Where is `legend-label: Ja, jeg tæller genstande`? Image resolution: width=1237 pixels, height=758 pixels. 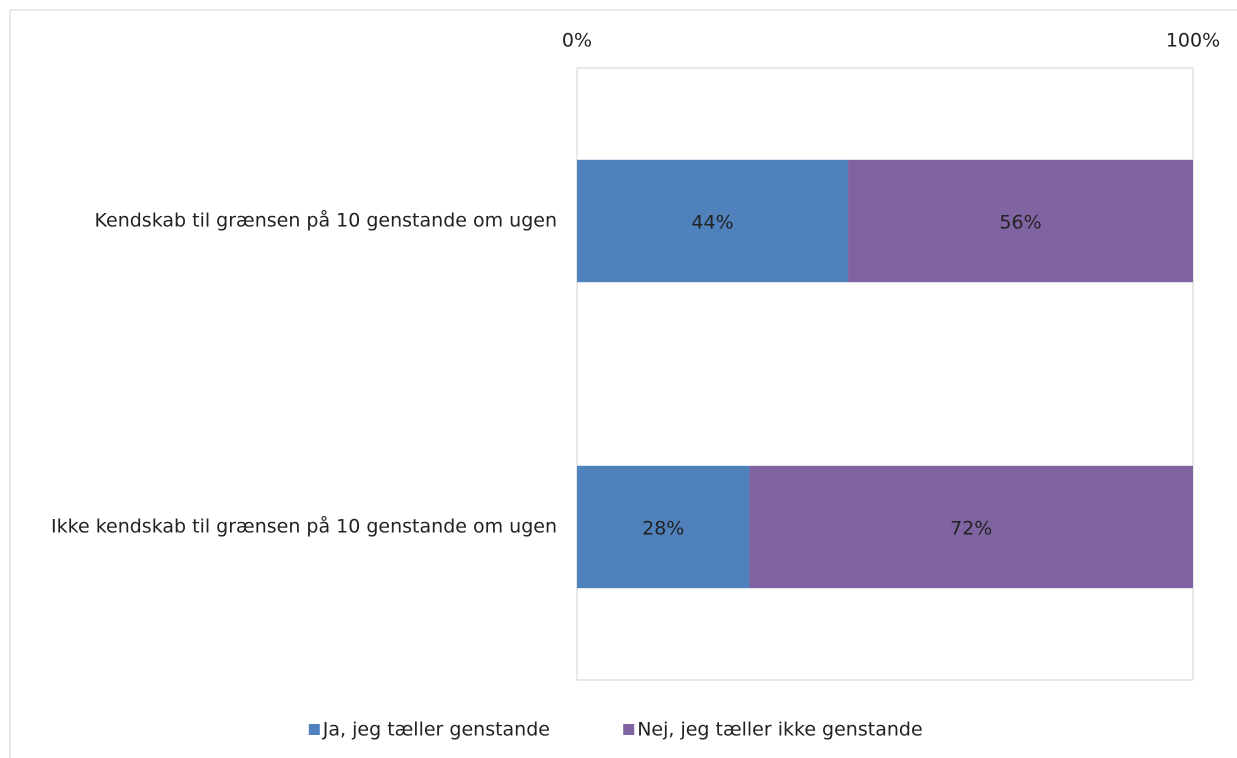
legend-label: Ja, jeg tæller genstande is located at coordinates (436, 730).